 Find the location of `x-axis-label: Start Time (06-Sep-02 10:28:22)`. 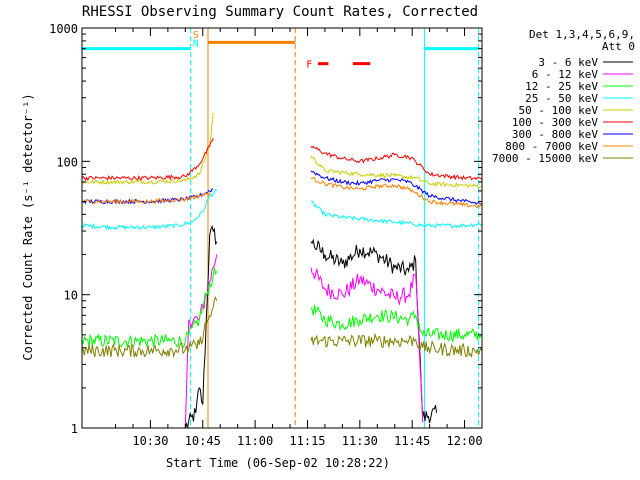

x-axis-label: Start Time (06-Sep-02 10:28:22) is located at coordinates (278, 463).